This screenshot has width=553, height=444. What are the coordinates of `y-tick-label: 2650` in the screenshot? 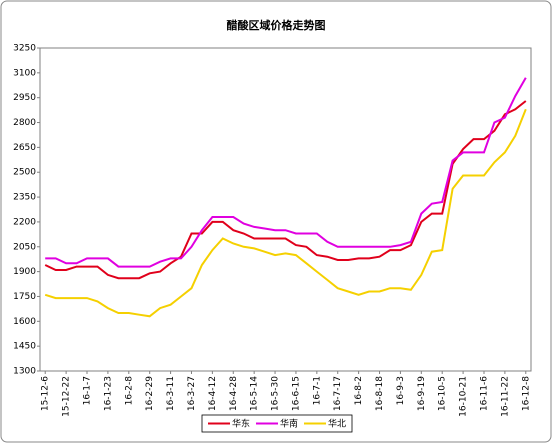 It's located at (24, 148).